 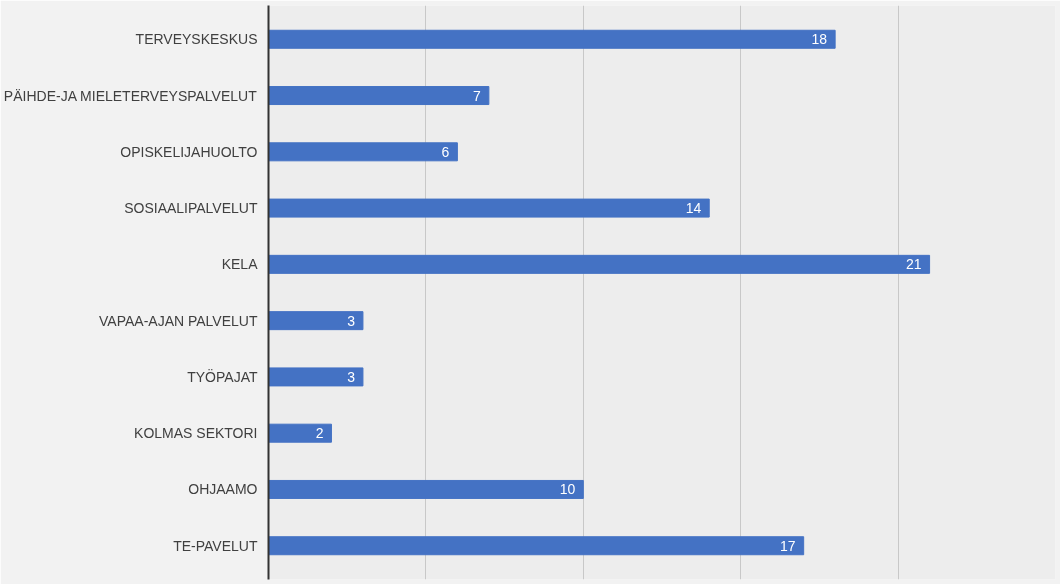 What do you see at coordinates (819, 39) in the screenshot?
I see `data-label: 18` at bounding box center [819, 39].